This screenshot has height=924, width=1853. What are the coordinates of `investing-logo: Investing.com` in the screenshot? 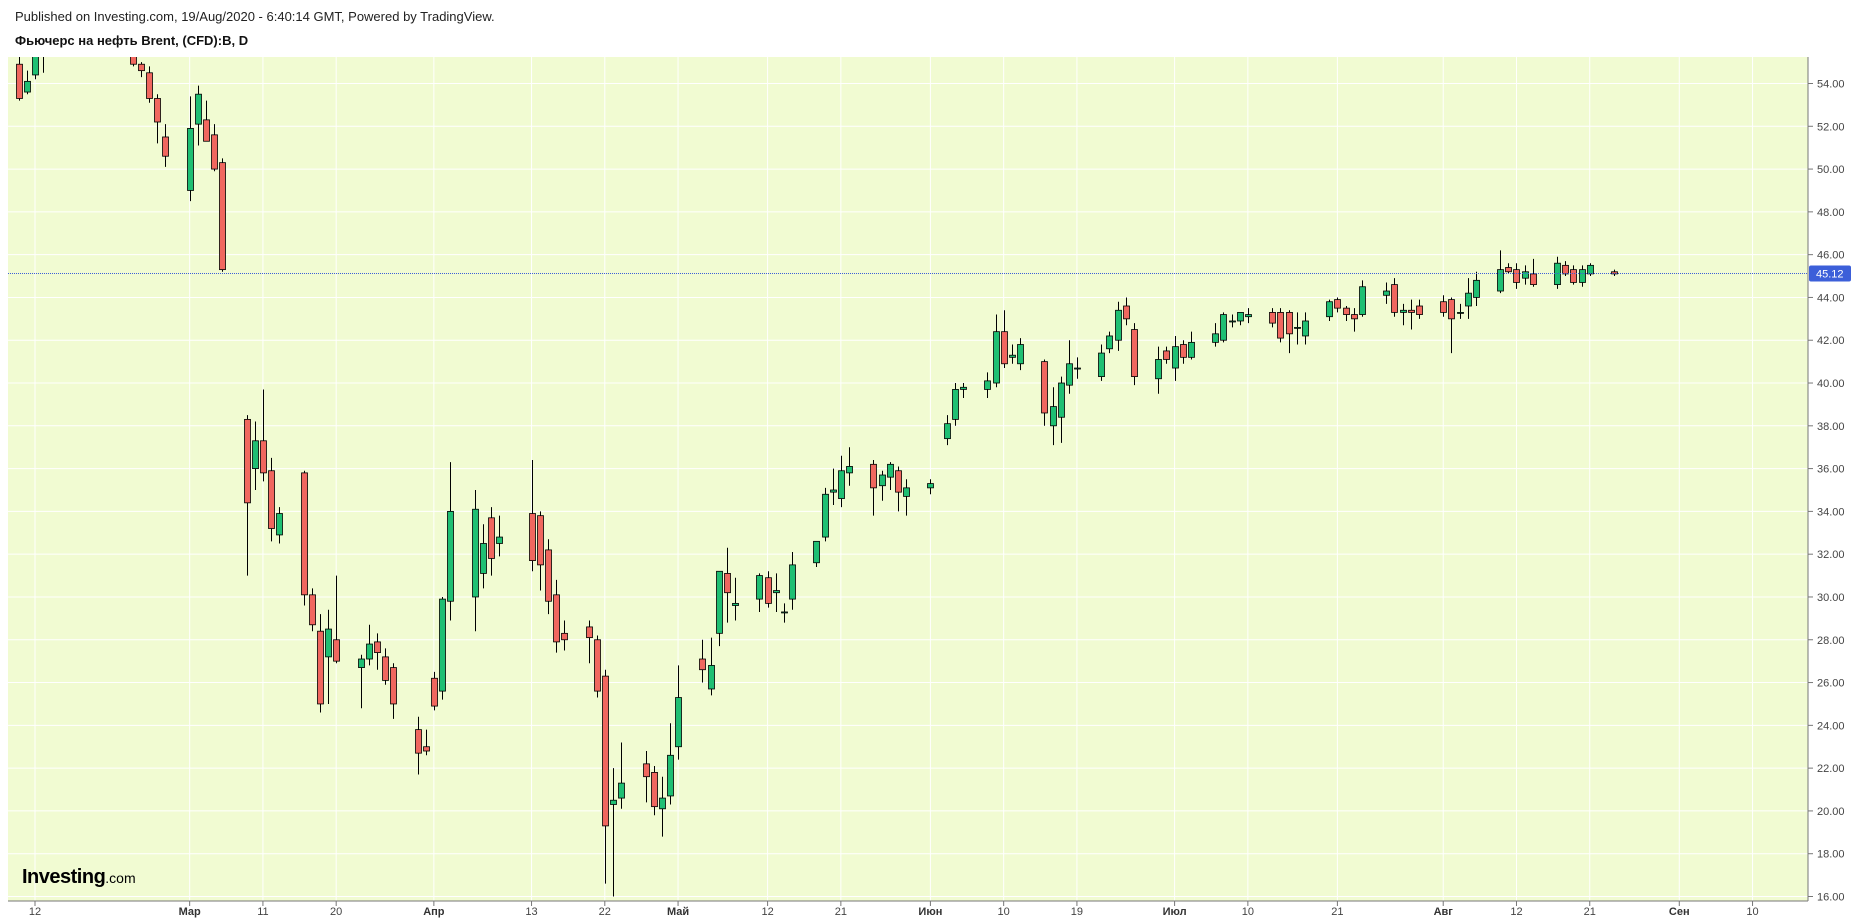 It's located at (79, 877).